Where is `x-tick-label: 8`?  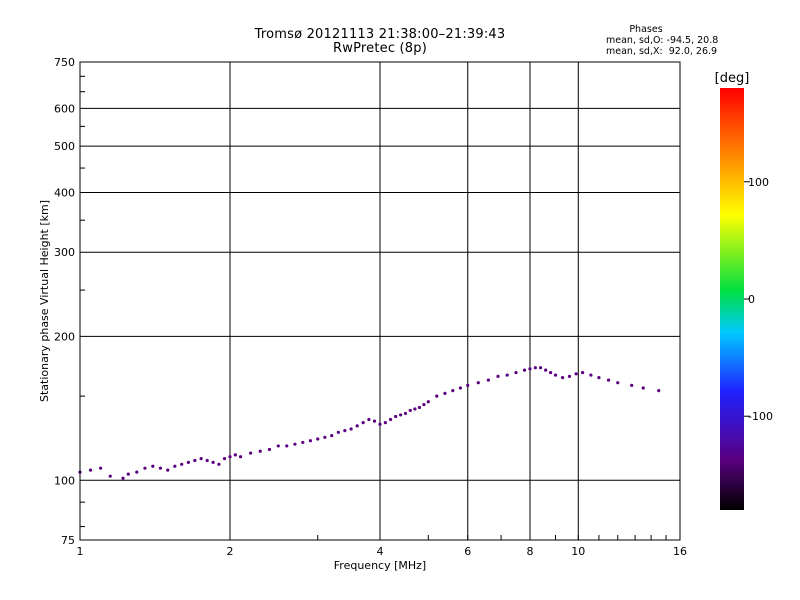 x-tick-label: 8 is located at coordinates (530, 551).